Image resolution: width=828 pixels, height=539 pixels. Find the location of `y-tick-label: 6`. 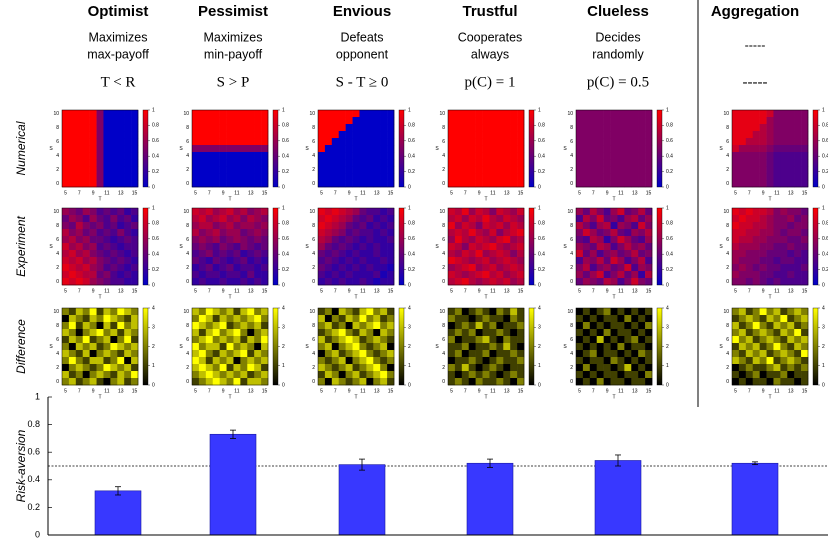

y-tick-label: 6 is located at coordinates (313, 240).